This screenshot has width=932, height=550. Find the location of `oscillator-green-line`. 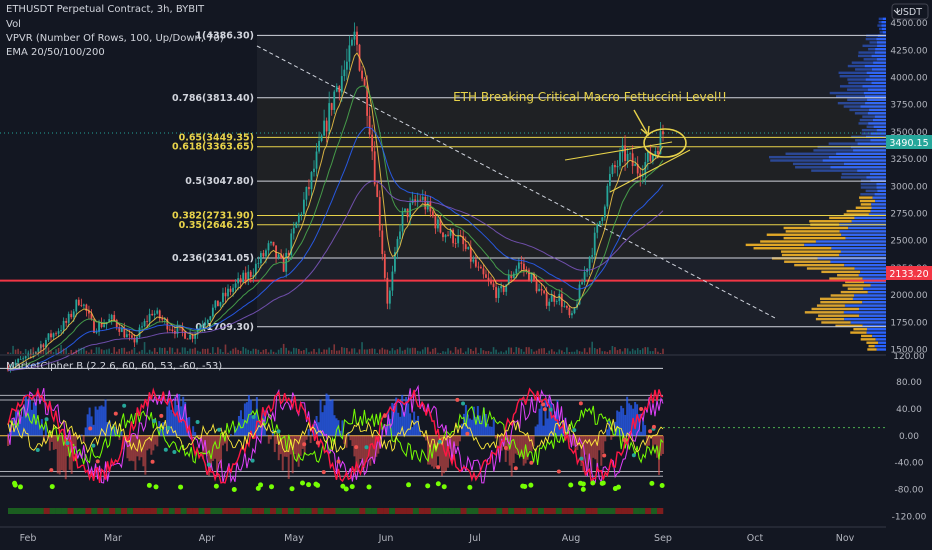

oscillator-green-line is located at coordinates (335, 435).